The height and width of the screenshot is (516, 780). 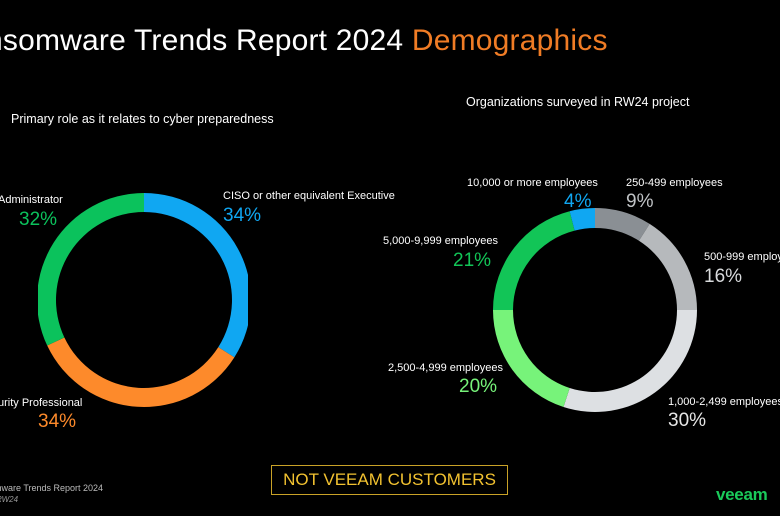 What do you see at coordinates (687, 420) in the screenshot?
I see `right-pct-1000: 30%` at bounding box center [687, 420].